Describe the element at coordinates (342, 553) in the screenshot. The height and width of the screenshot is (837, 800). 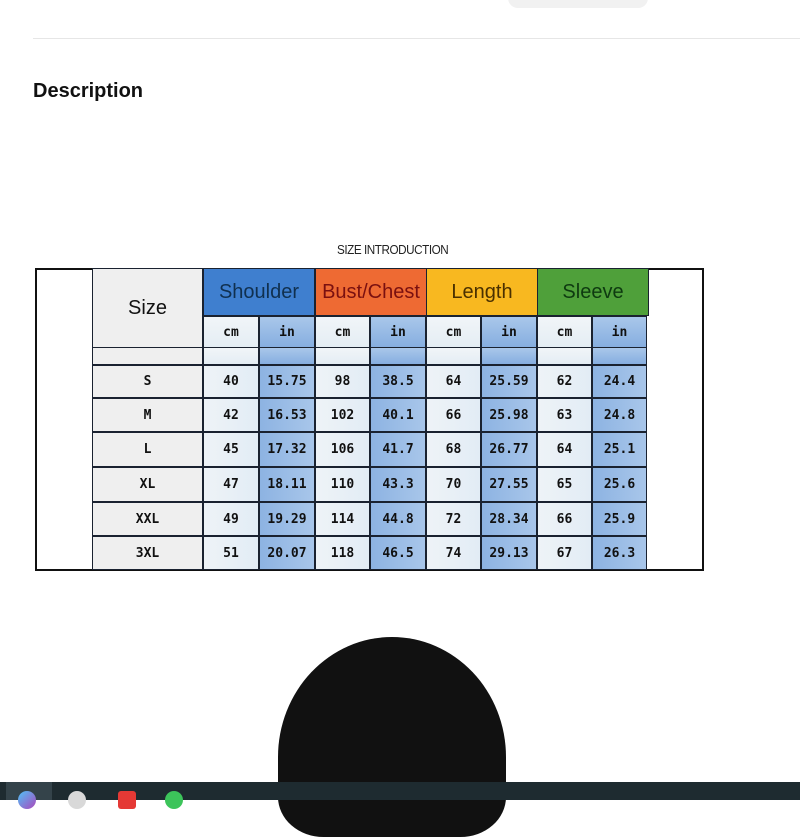
I see `table-cell: 118` at that location.